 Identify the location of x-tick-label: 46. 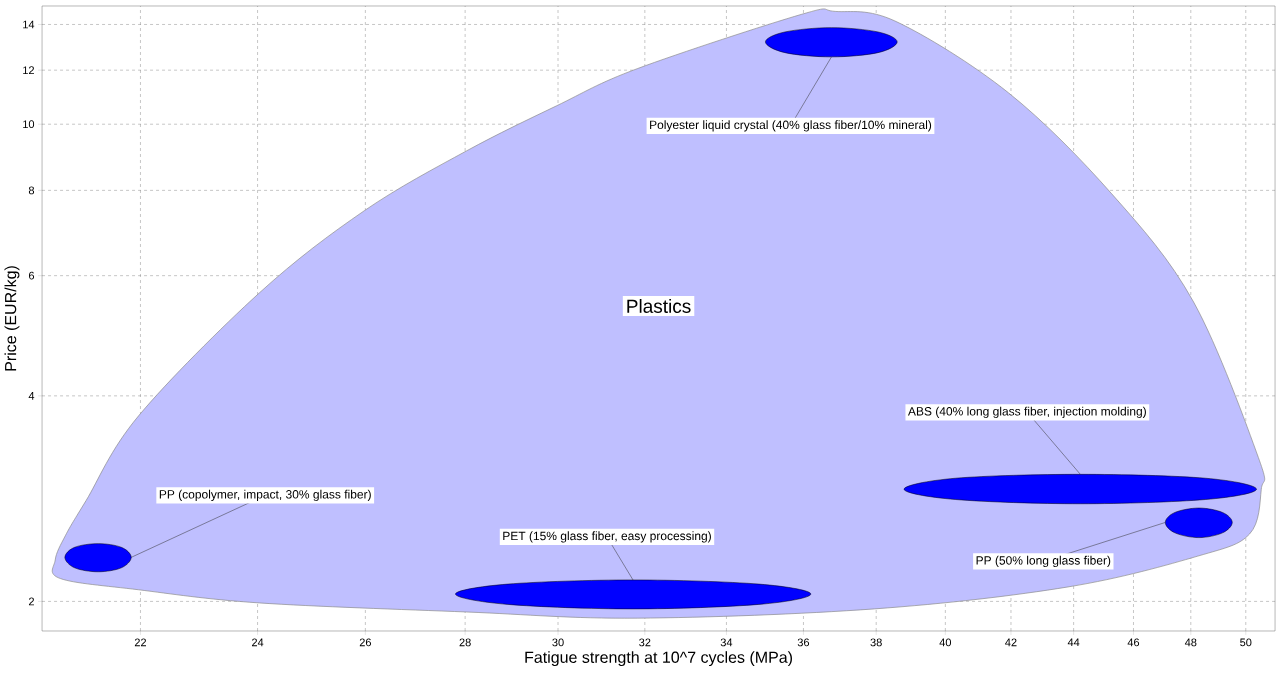
(1133, 642).